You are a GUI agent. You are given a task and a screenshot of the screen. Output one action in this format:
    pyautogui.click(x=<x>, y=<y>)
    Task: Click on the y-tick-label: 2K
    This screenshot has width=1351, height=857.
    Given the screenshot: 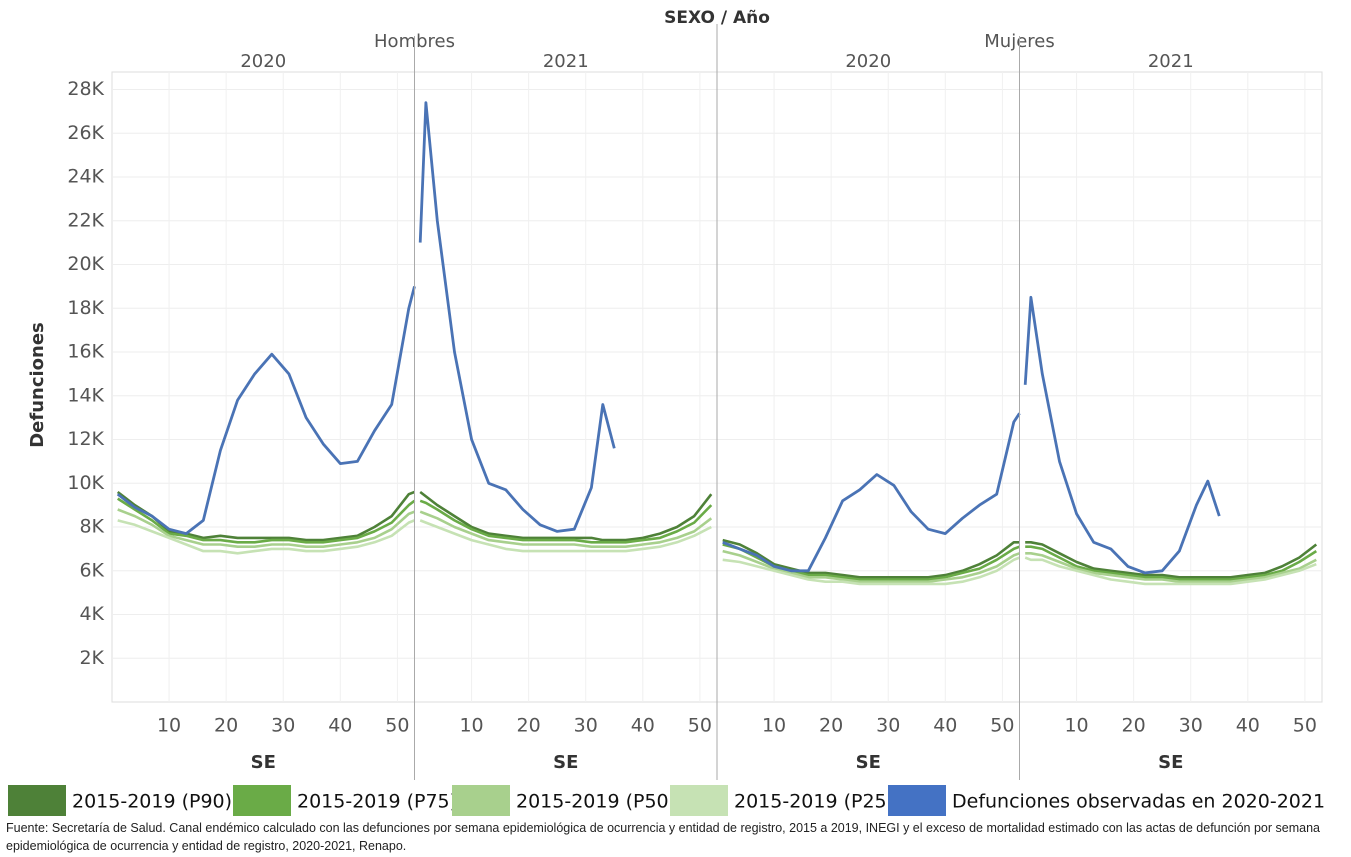 What is the action you would take?
    pyautogui.click(x=91, y=658)
    